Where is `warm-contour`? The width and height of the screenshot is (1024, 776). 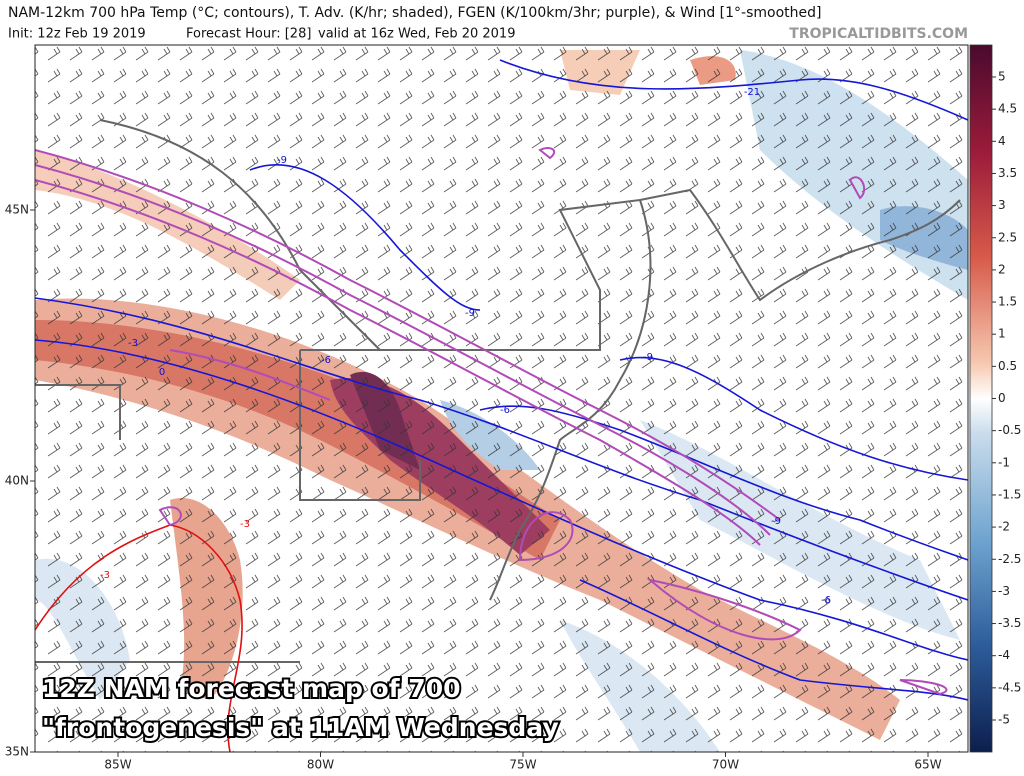 warm-contour is located at coordinates (139, 638).